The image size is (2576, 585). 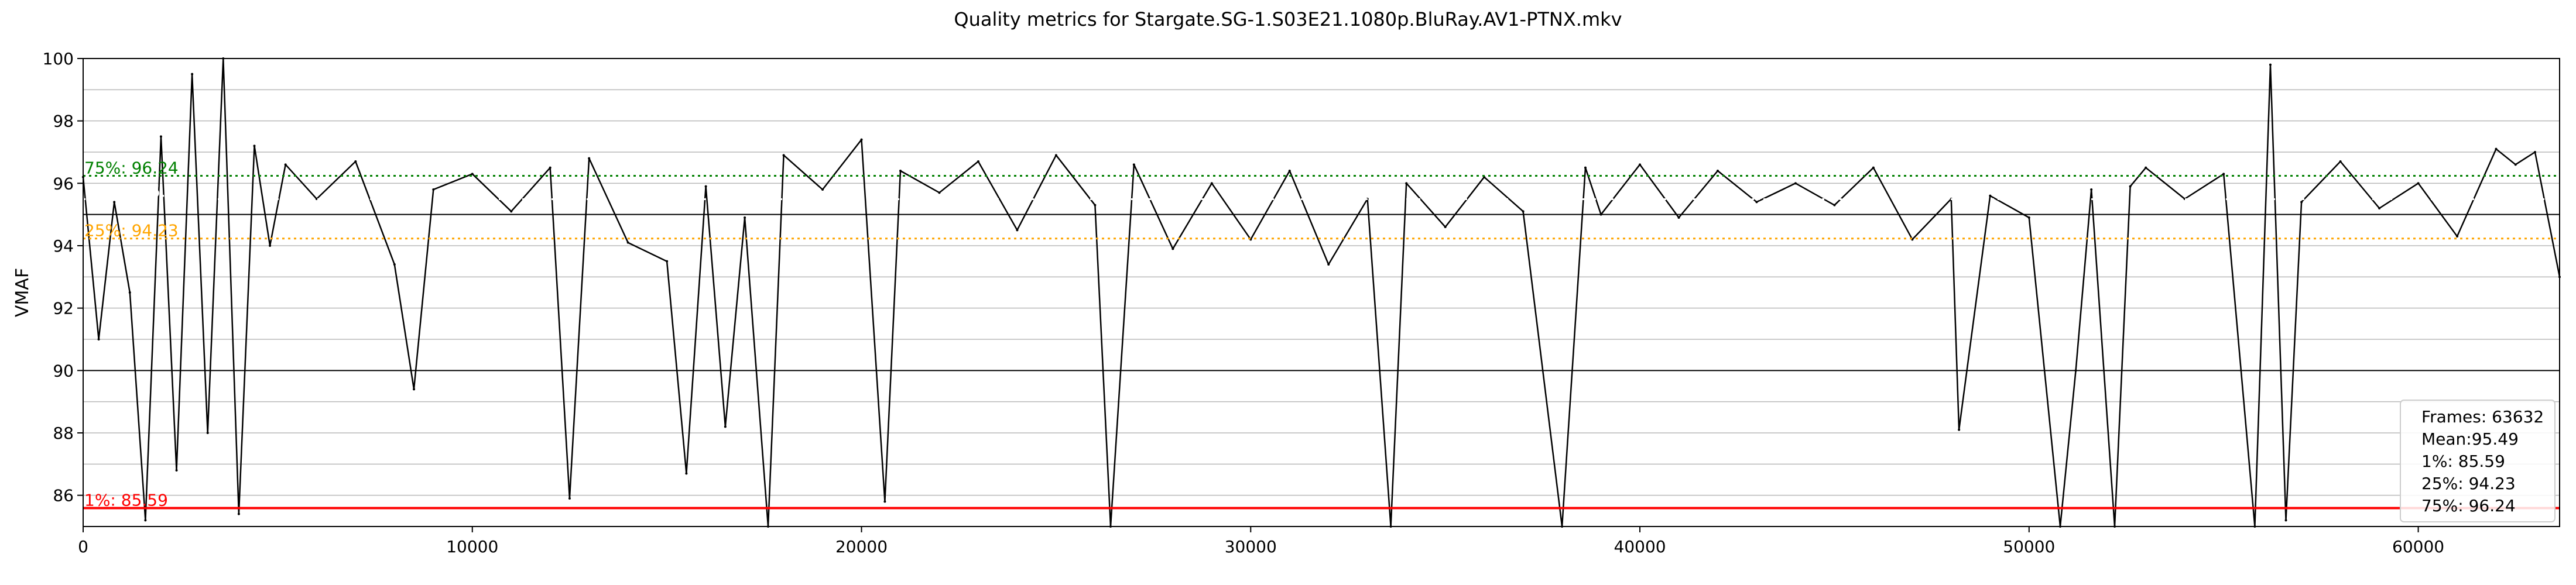 What do you see at coordinates (2470, 439) in the screenshot?
I see `stats-box-line: Mean:95.49` at bounding box center [2470, 439].